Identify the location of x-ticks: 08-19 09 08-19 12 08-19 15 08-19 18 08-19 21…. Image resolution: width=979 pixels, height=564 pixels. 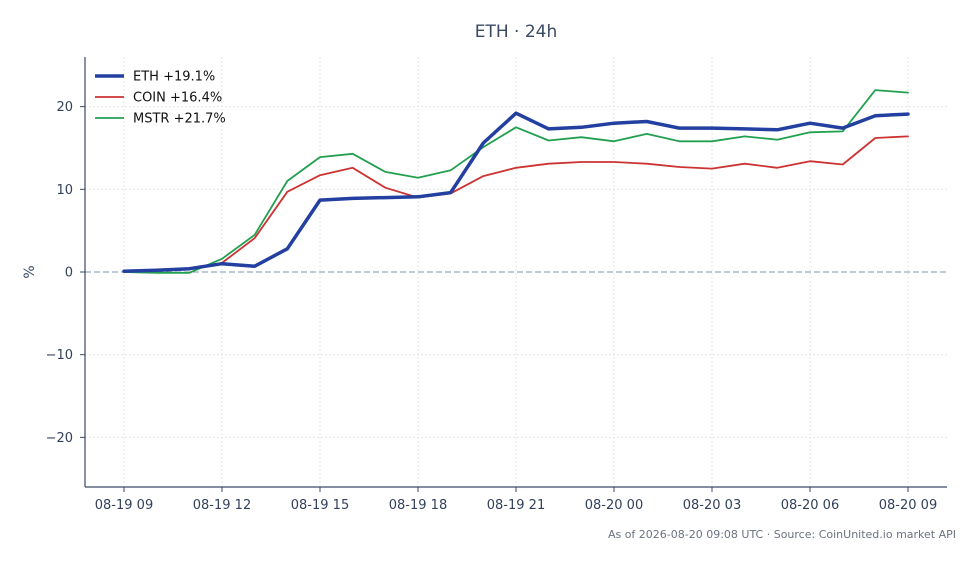
(516, 500).